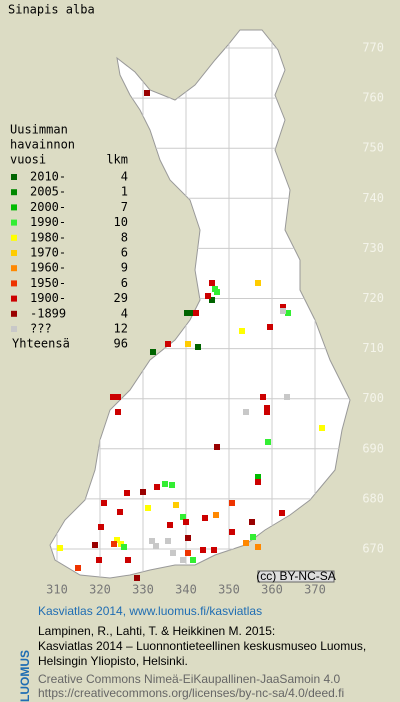  Describe the element at coordinates (117, 160) in the screenshot. I see `legend-count-header: lkm` at that location.